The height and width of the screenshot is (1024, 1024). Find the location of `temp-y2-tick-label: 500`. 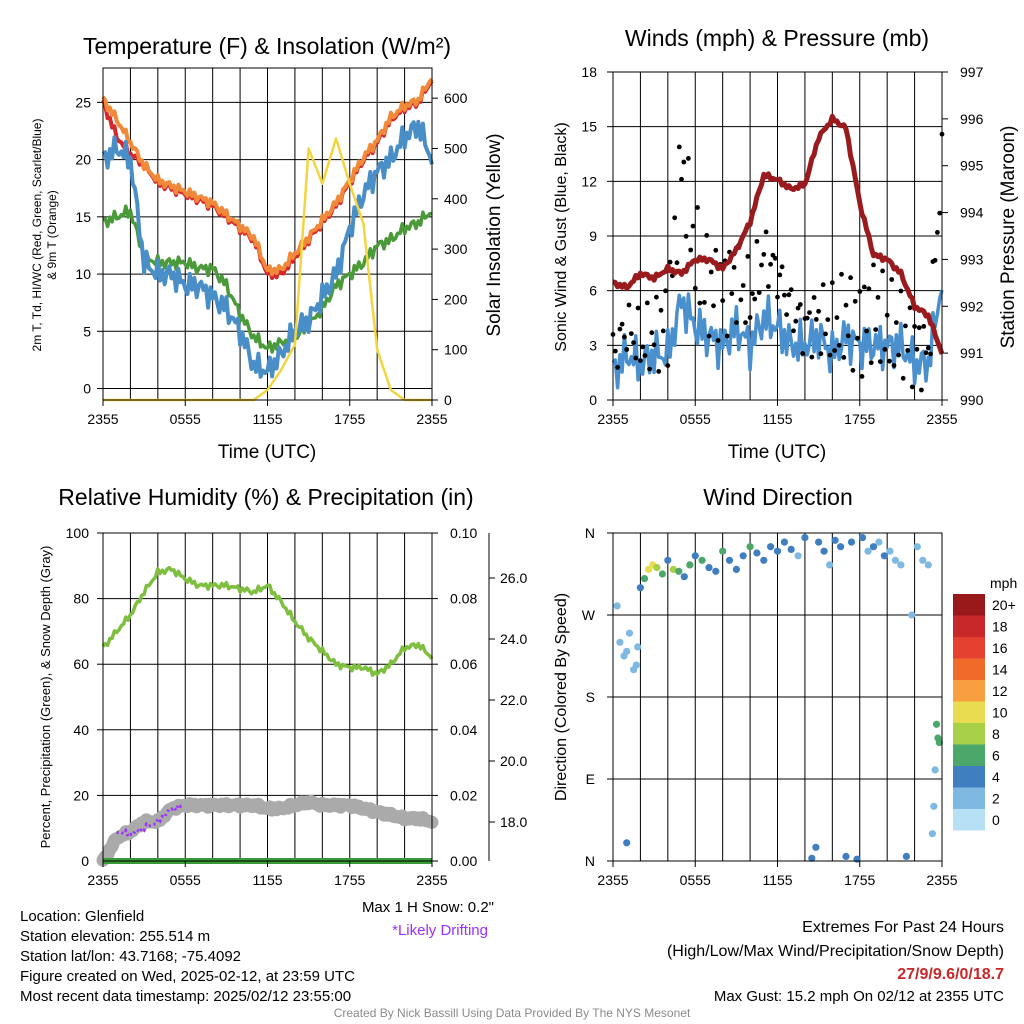

temp-y2-tick-label: 500 is located at coordinates (456, 148).